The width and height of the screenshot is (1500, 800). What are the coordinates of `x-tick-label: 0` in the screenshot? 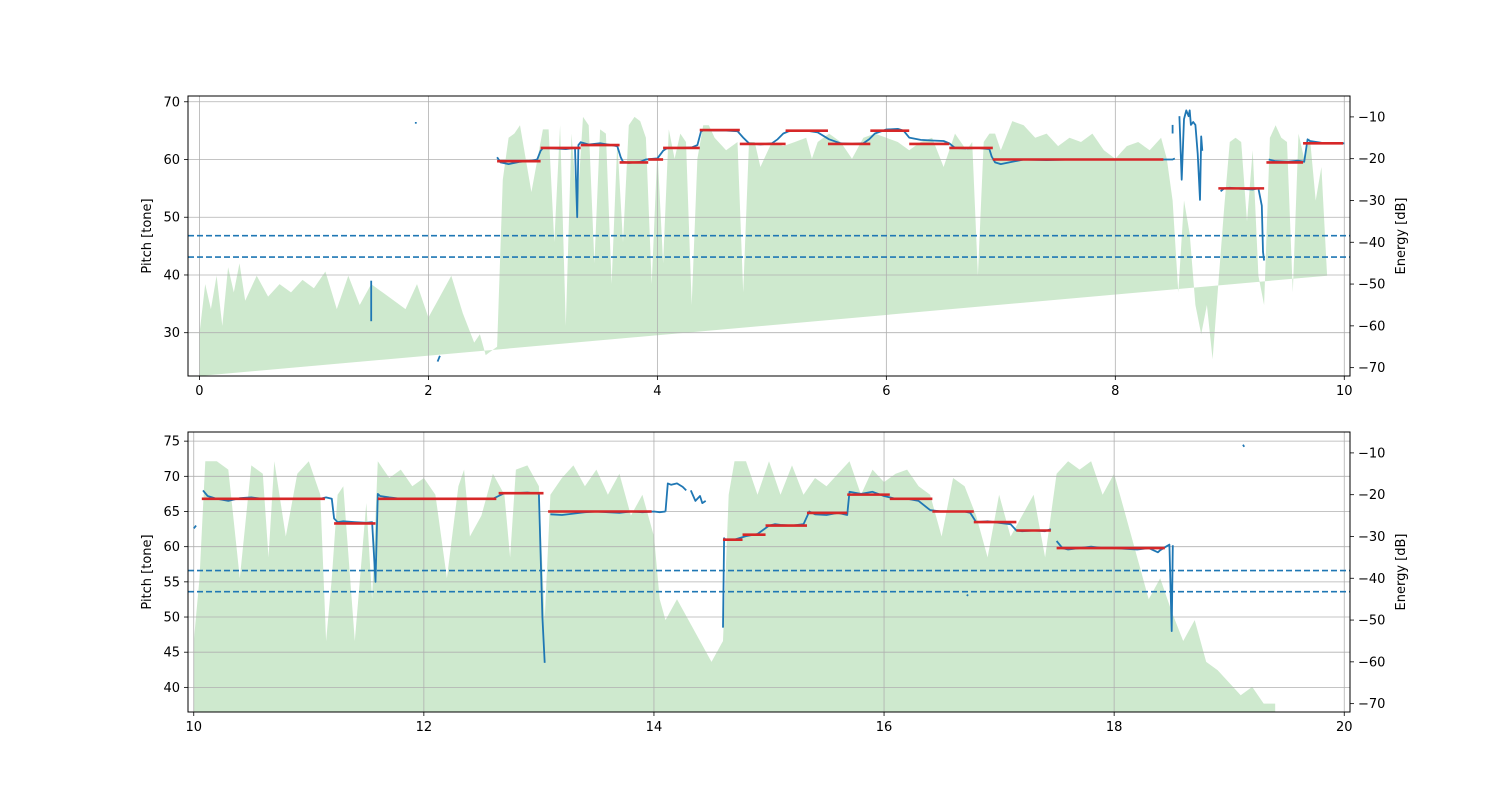 It's located at (199, 391).